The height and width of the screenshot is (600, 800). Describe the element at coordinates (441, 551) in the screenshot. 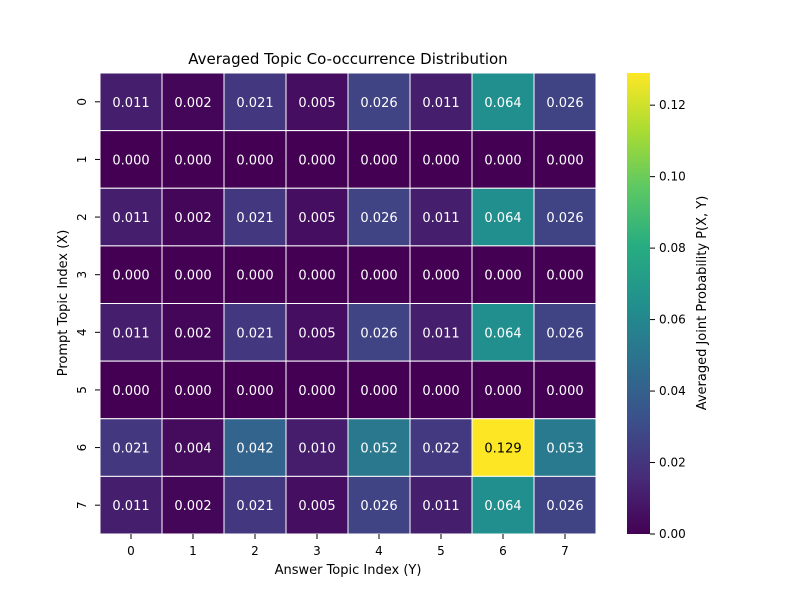

I see `x-tick-label: 5` at that location.